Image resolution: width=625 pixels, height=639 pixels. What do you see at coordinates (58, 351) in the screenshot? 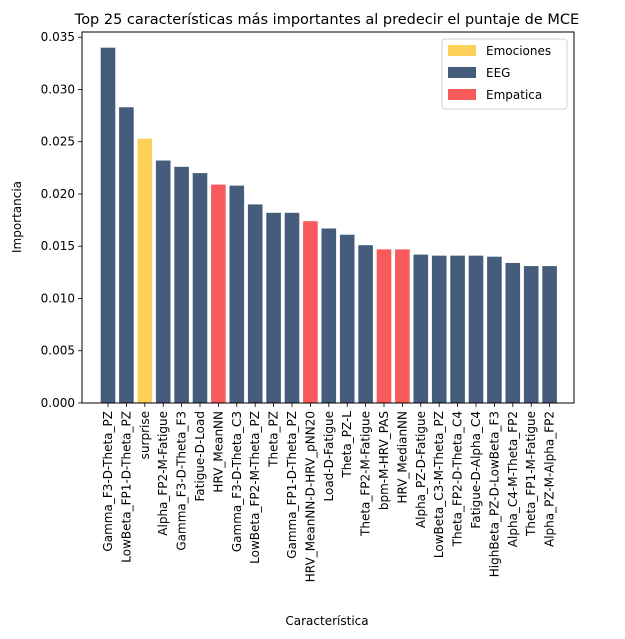
I see `y-tick-label-1: 0.005` at bounding box center [58, 351].